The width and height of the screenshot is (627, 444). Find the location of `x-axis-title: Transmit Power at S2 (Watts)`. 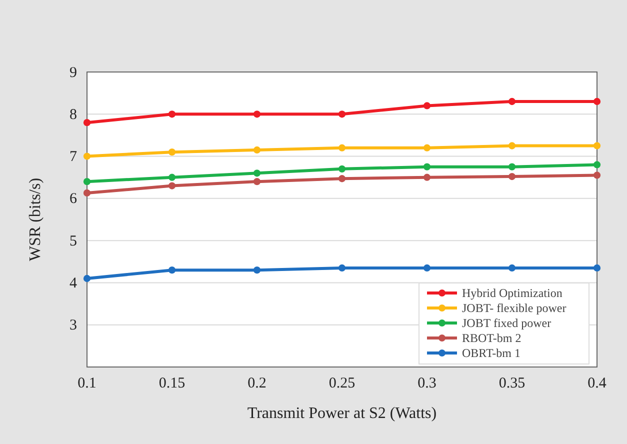

x-axis-title: Transmit Power at S2 (Watts) is located at coordinates (342, 413).